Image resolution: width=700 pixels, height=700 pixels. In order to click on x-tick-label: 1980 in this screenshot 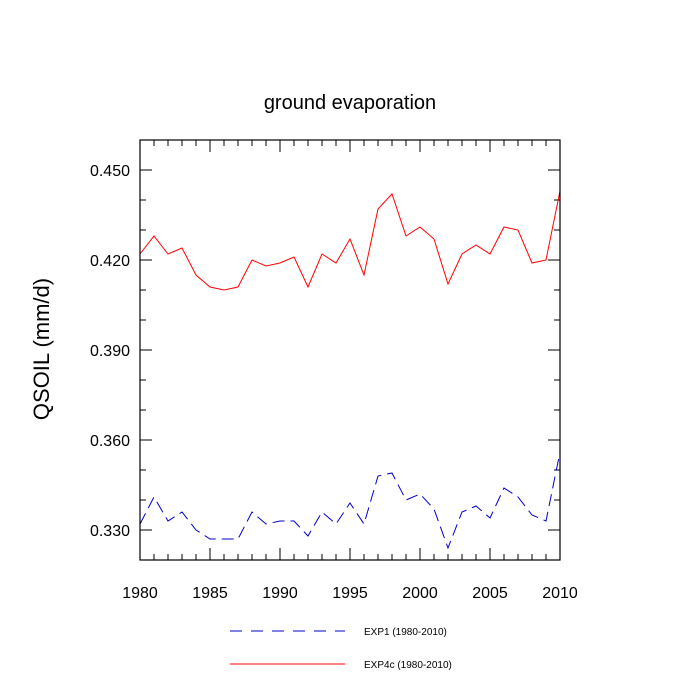, I will do `click(140, 593)`.